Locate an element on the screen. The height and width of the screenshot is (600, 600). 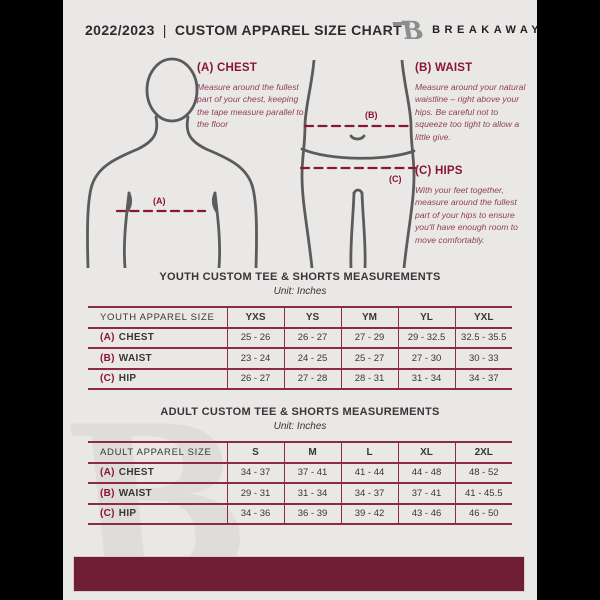
size-cell: 27 - 28 is located at coordinates (312, 378).